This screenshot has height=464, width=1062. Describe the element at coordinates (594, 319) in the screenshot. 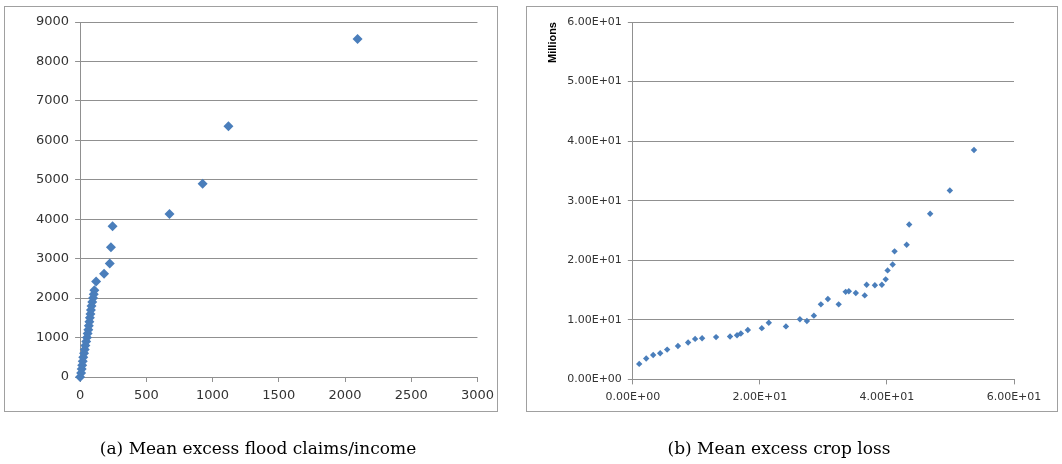

I see `y-tick-label: 1.00E+01` at that location.